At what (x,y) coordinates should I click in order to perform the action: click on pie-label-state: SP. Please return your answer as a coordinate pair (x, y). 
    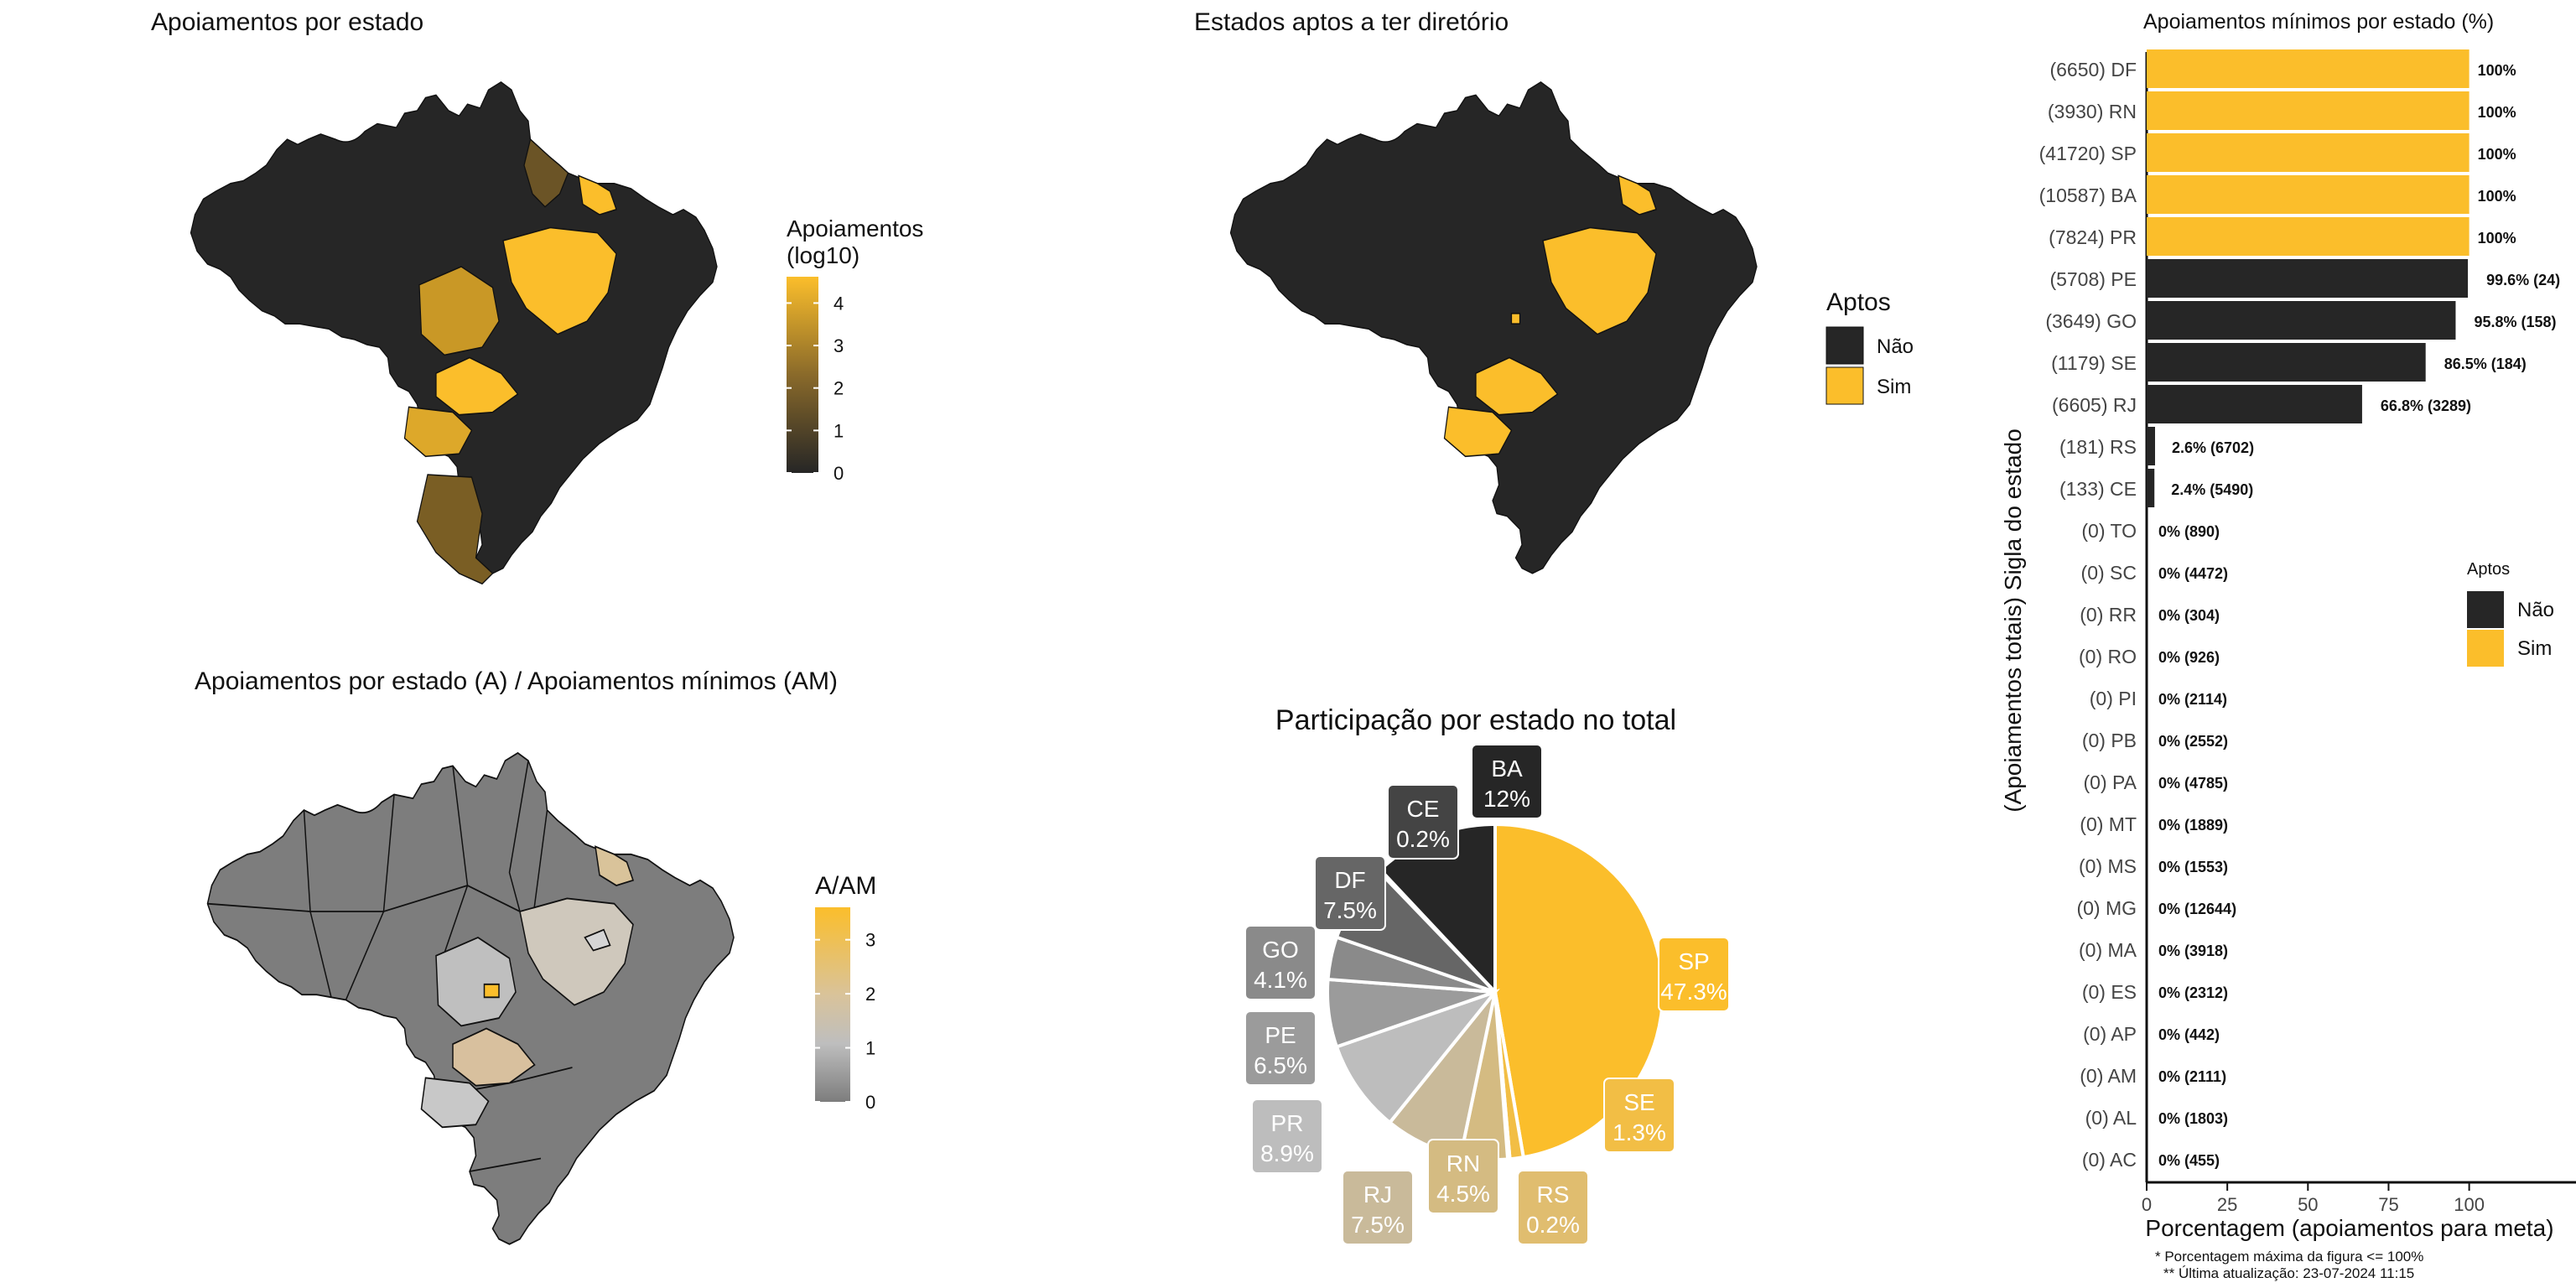
    Looking at the image, I should click on (1693, 961).